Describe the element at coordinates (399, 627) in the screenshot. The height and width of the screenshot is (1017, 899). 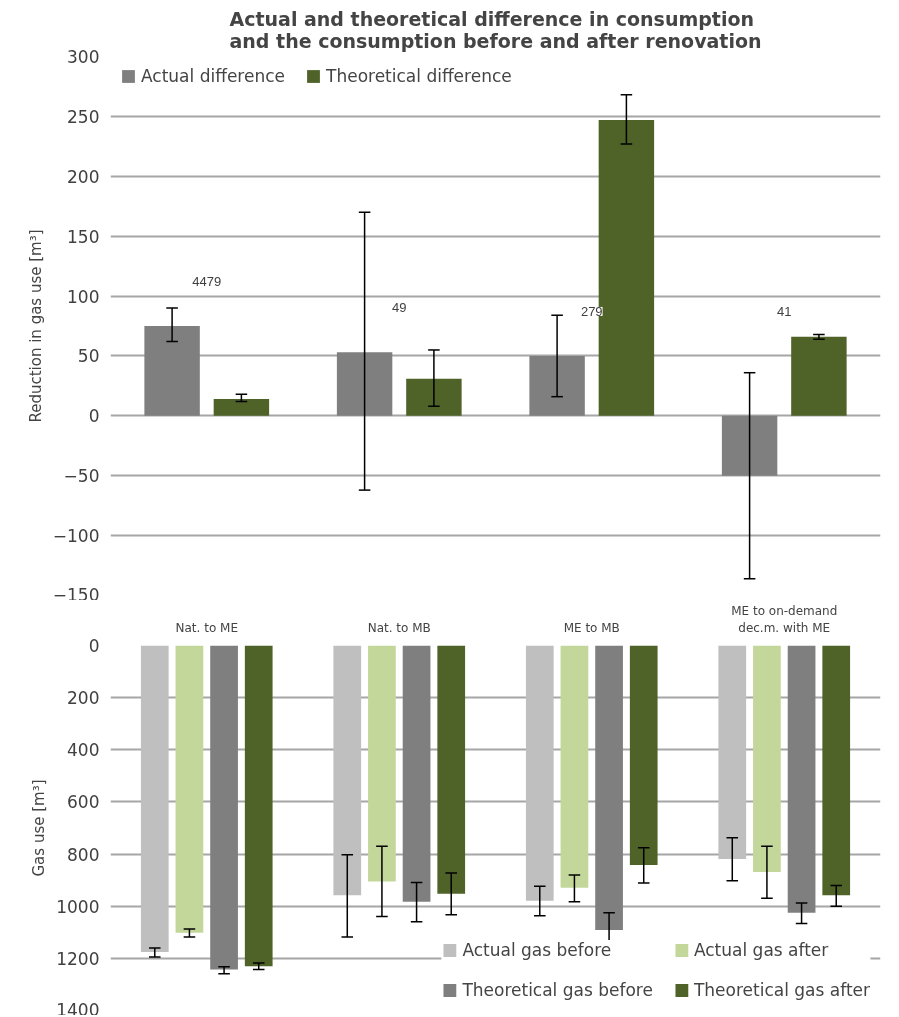
I see `x-tick-label: Nat. to MB` at that location.